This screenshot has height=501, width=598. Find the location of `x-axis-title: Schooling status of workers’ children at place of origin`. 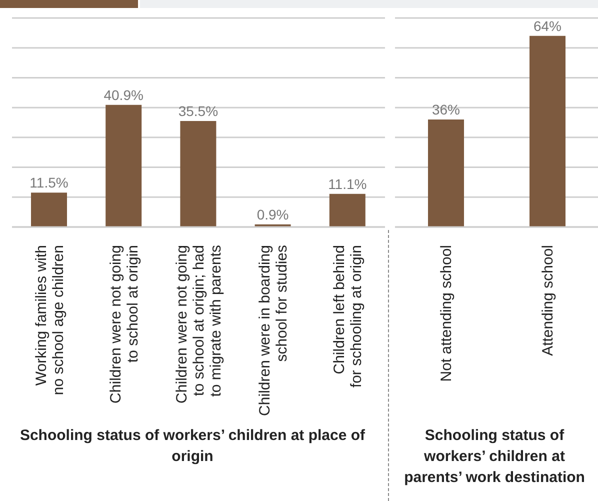

x-axis-title: Schooling status of workers’ children at place of origin is located at coordinates (192, 446).